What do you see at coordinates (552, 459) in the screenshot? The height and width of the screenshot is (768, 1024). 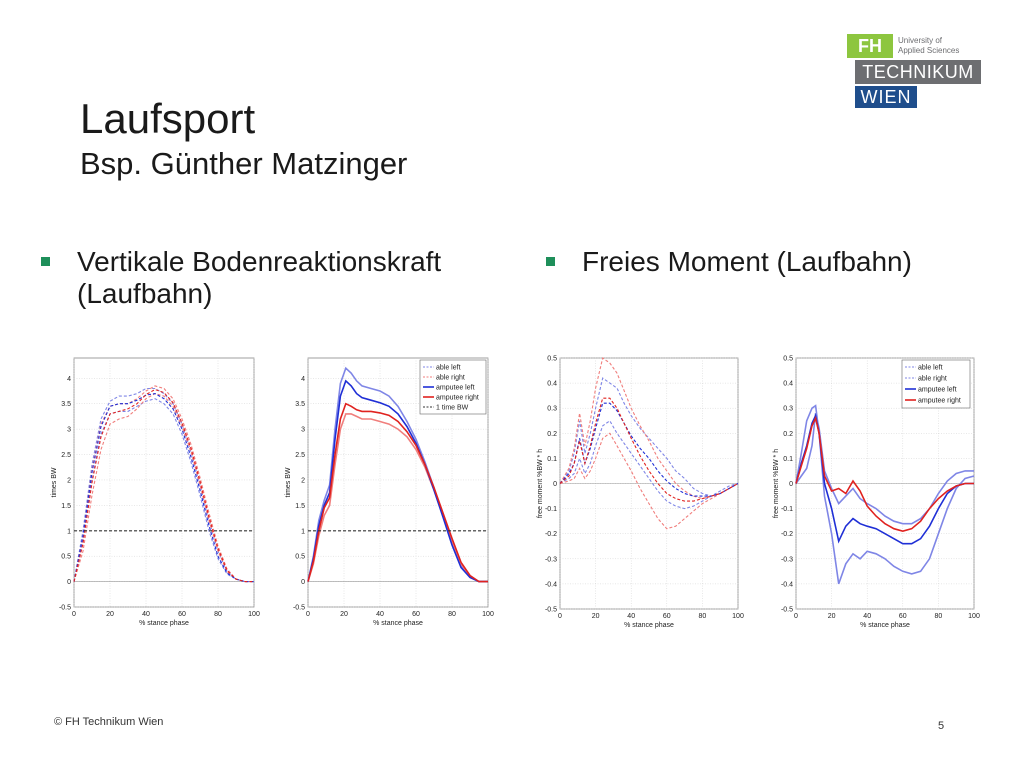 I see `y-tick-label: 0.1` at bounding box center [552, 459].